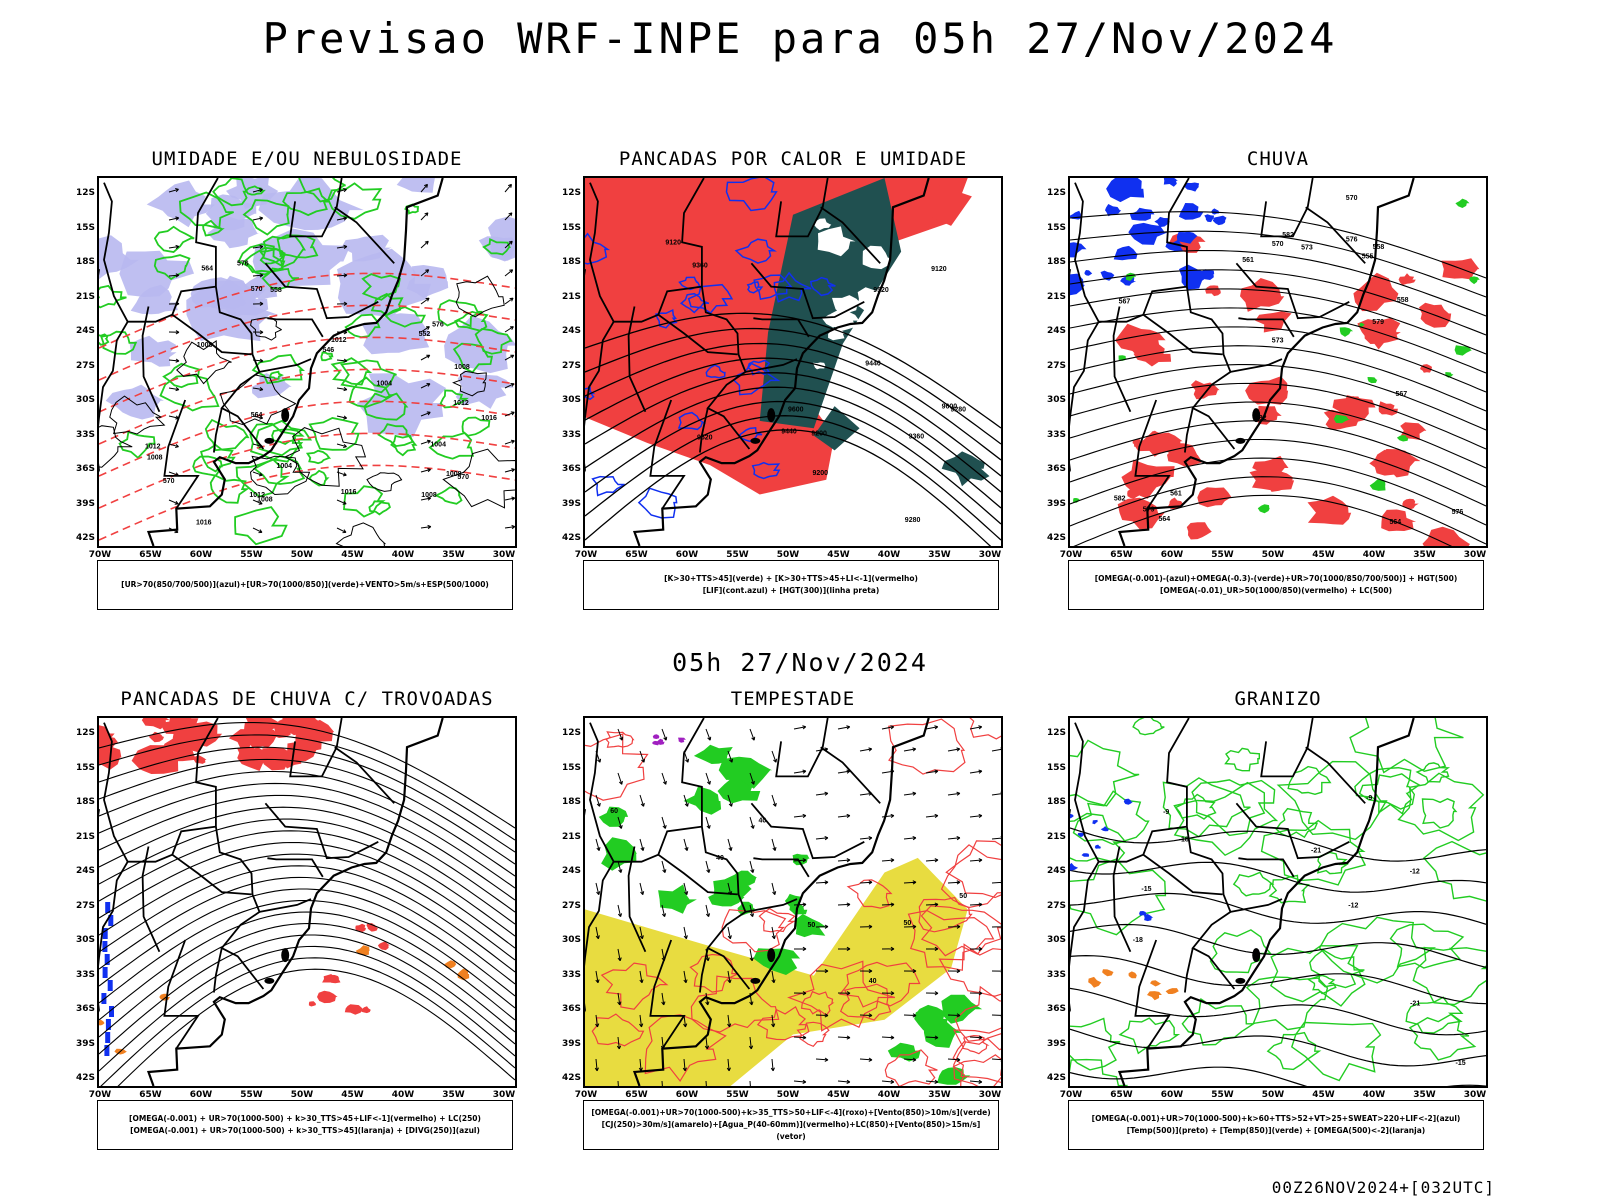 This screenshot has width=1600, height=1200. I want to click on contour-label: 40, so click(720, 858).